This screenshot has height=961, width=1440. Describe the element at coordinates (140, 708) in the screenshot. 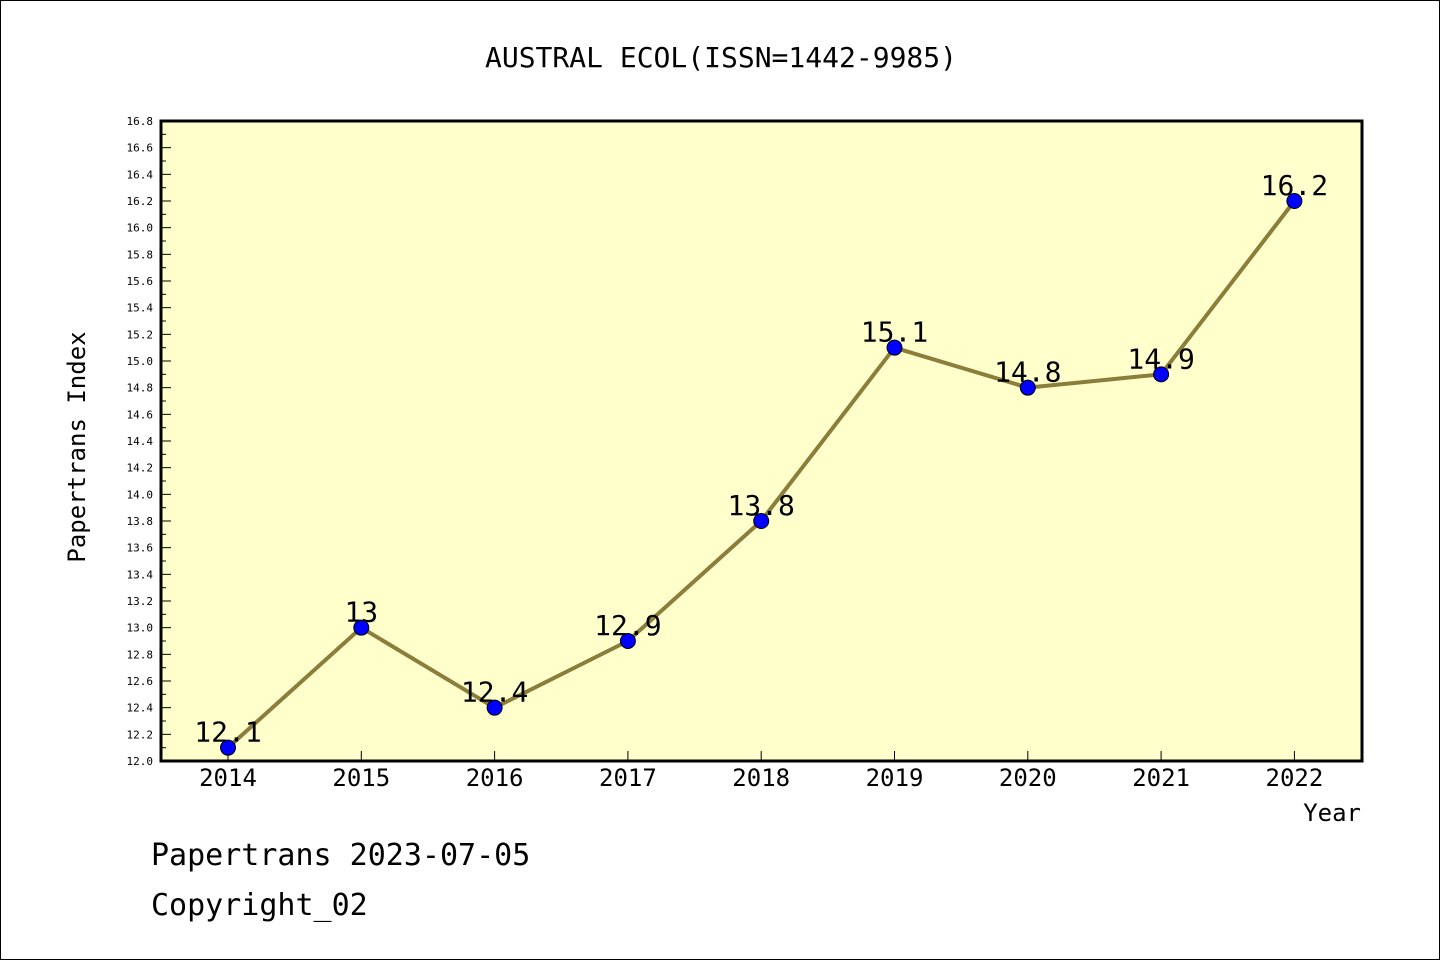

I see `y-tick-label: 12.4` at that location.